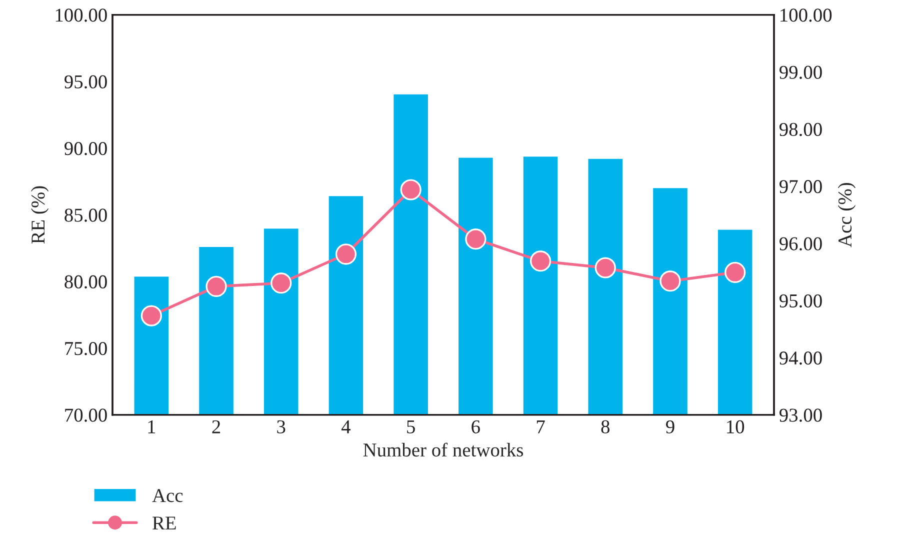 The height and width of the screenshot is (548, 900). Describe the element at coordinates (800, 358) in the screenshot. I see `y2-tick-label: 94.00` at that location.